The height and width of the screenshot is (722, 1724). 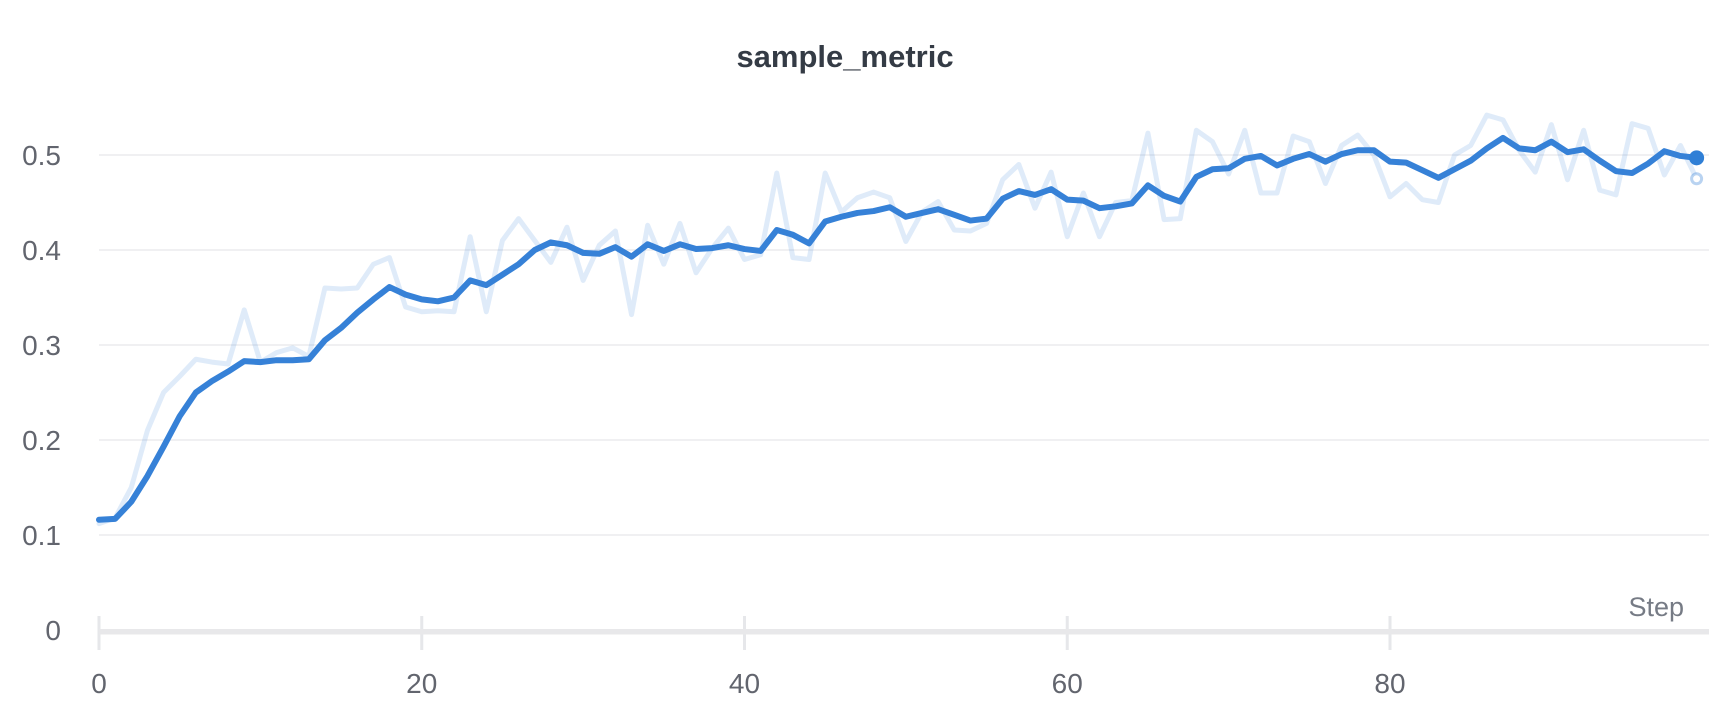 What do you see at coordinates (744, 683) in the screenshot?
I see `x-tick-label: 40` at bounding box center [744, 683].